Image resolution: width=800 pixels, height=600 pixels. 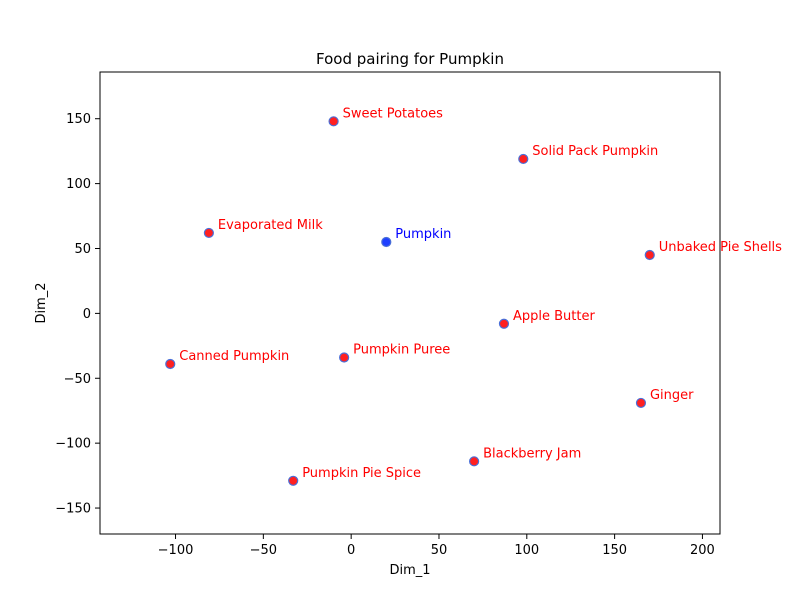 I want to click on y-tick-label: 0, so click(x=87, y=314).